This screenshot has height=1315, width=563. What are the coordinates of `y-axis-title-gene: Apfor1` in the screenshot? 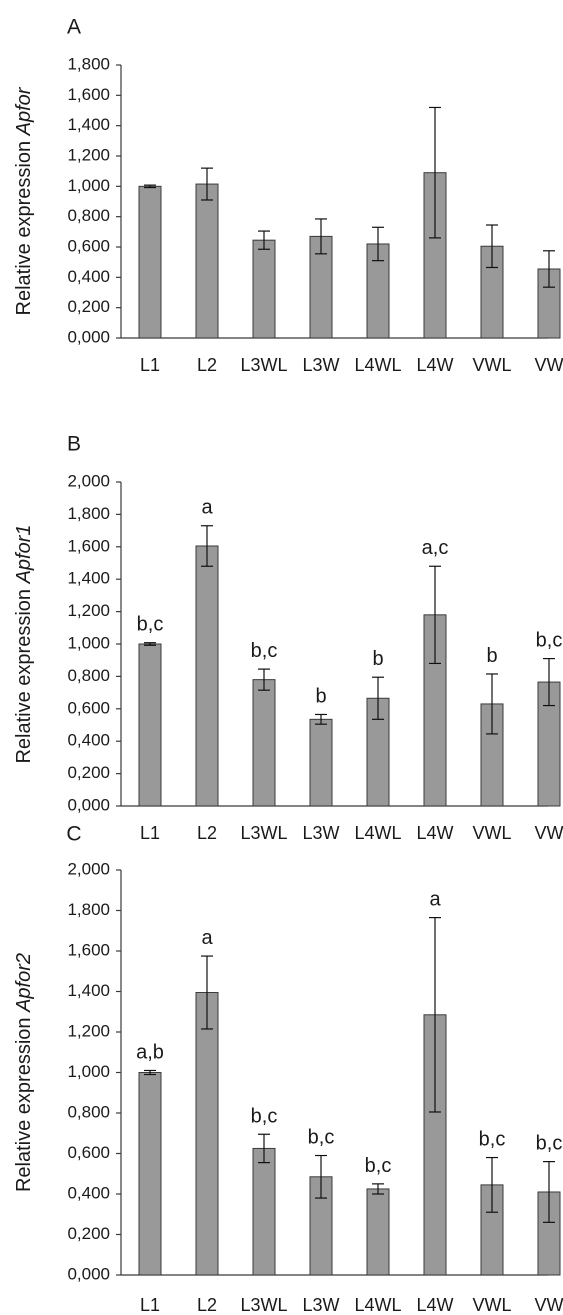 It's located at (24, 554).